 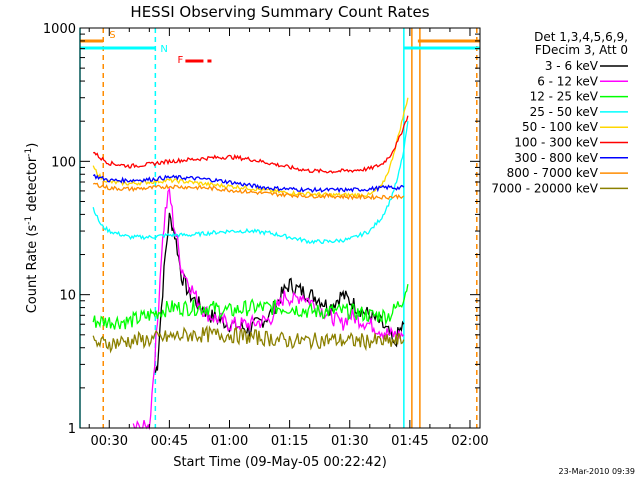 What do you see at coordinates (572, 66) in the screenshot?
I see `legend-label-1: 3 - 6 keV` at bounding box center [572, 66].